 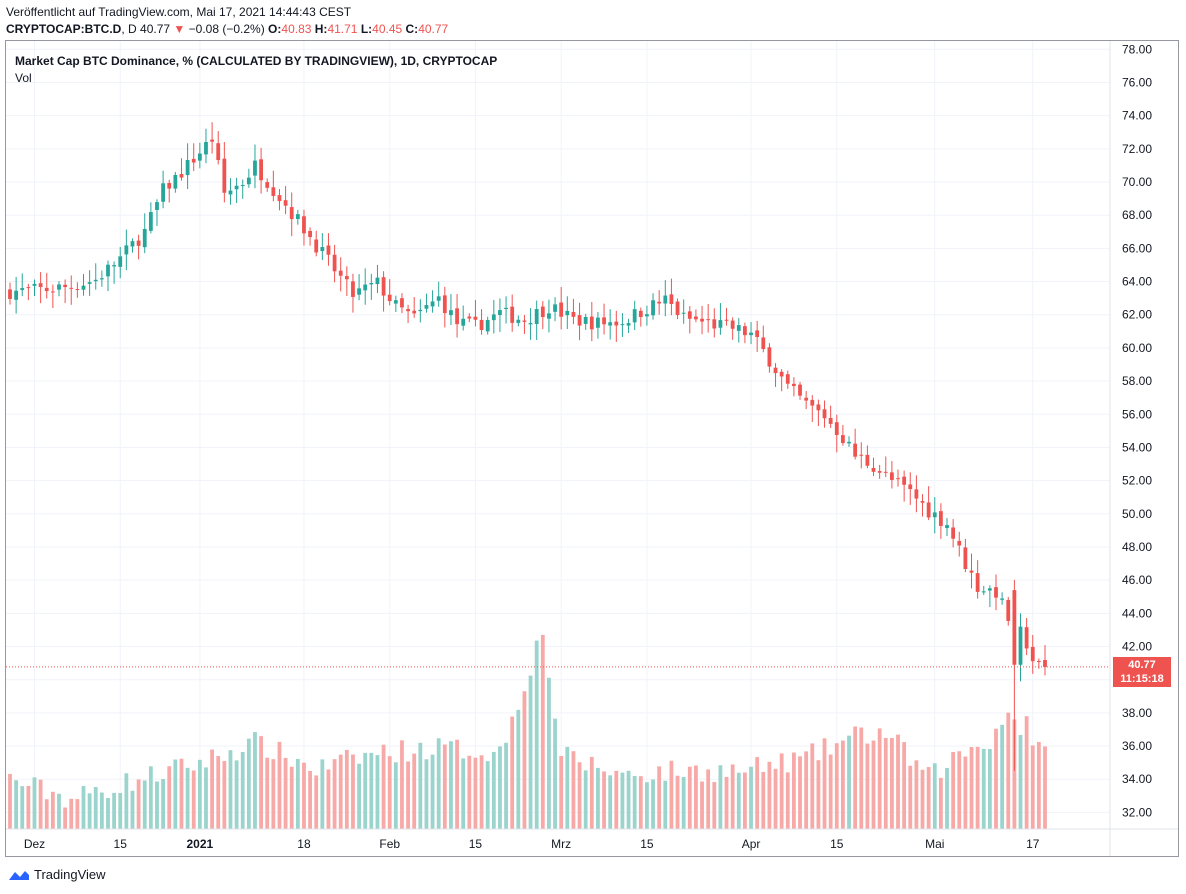 What do you see at coordinates (934, 844) in the screenshot?
I see `time-tick-label: Mai` at bounding box center [934, 844].